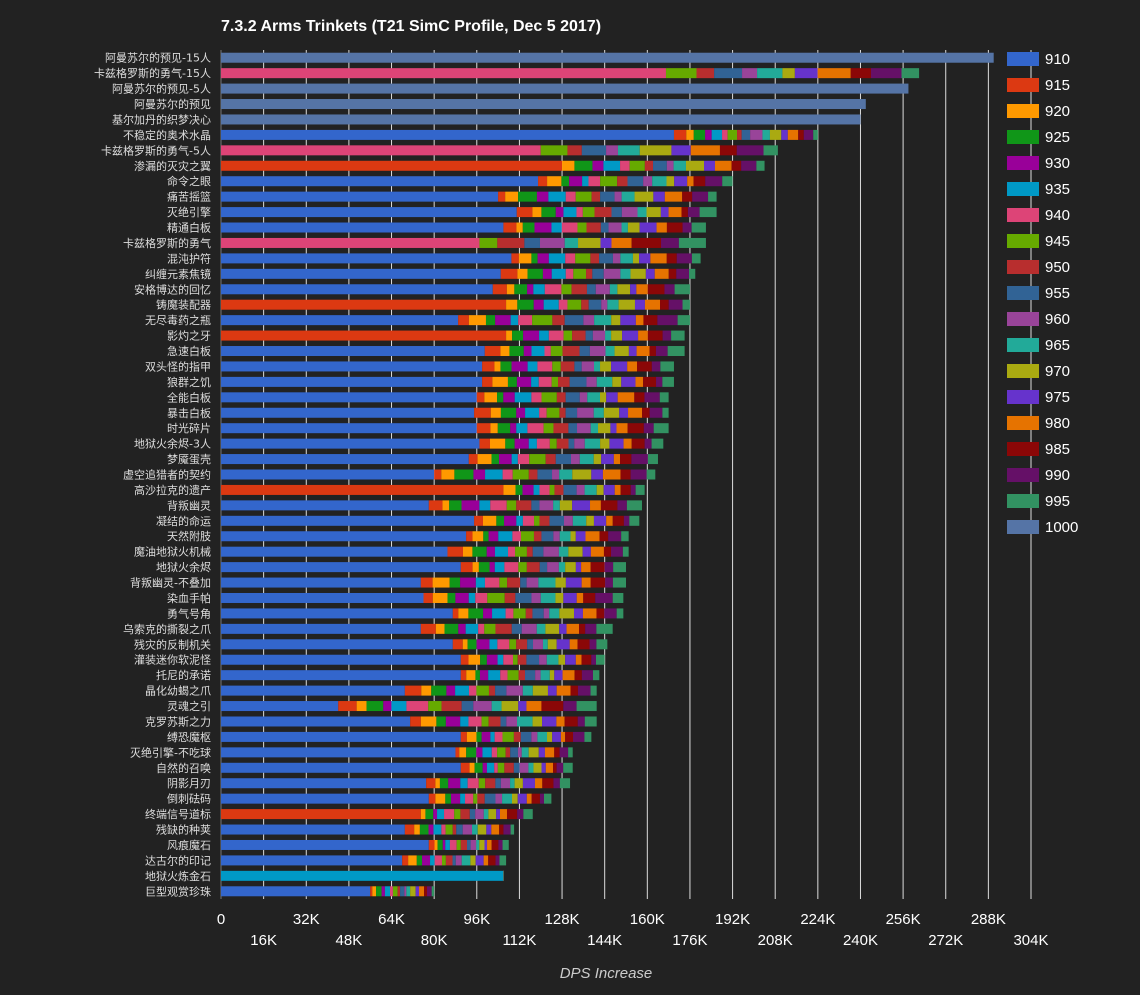 This screenshot has width=1140, height=995. What do you see at coordinates (172, 490) in the screenshot?
I see `category-label: 高沙拉克的遗产` at bounding box center [172, 490].